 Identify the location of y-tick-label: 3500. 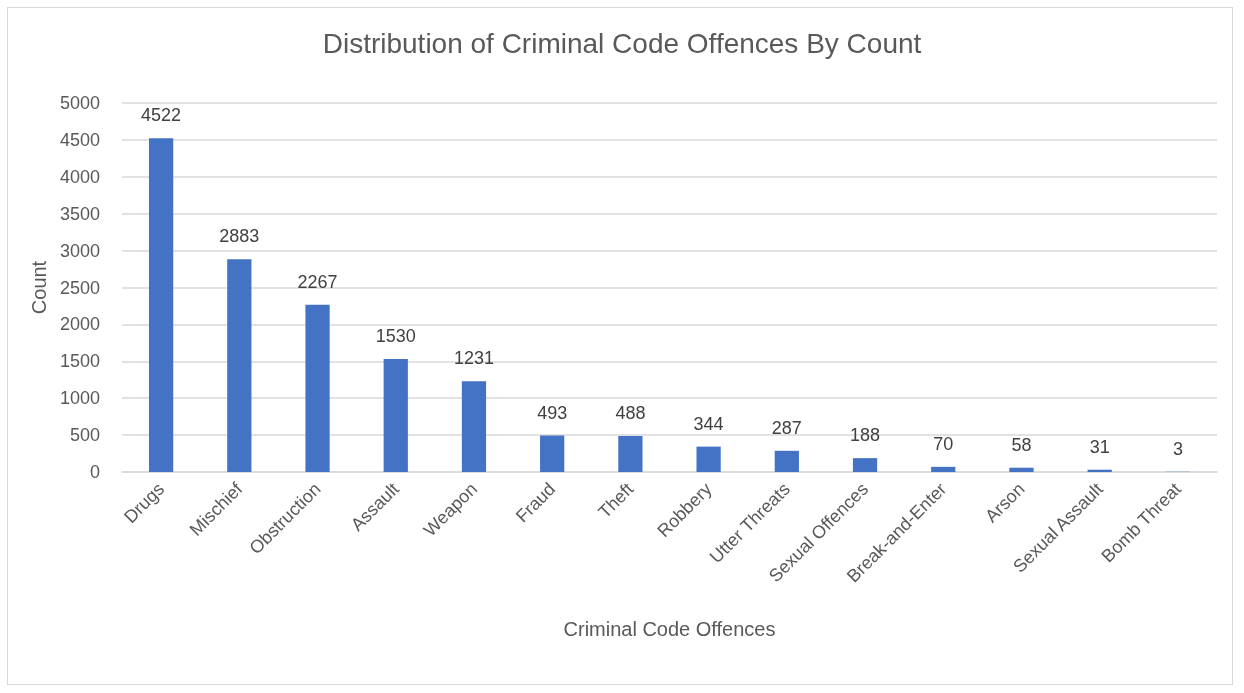
(79, 213).